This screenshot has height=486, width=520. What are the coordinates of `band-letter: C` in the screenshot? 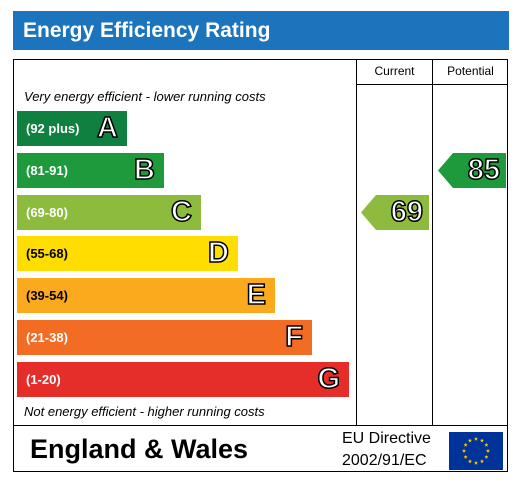 It's located at (181, 212).